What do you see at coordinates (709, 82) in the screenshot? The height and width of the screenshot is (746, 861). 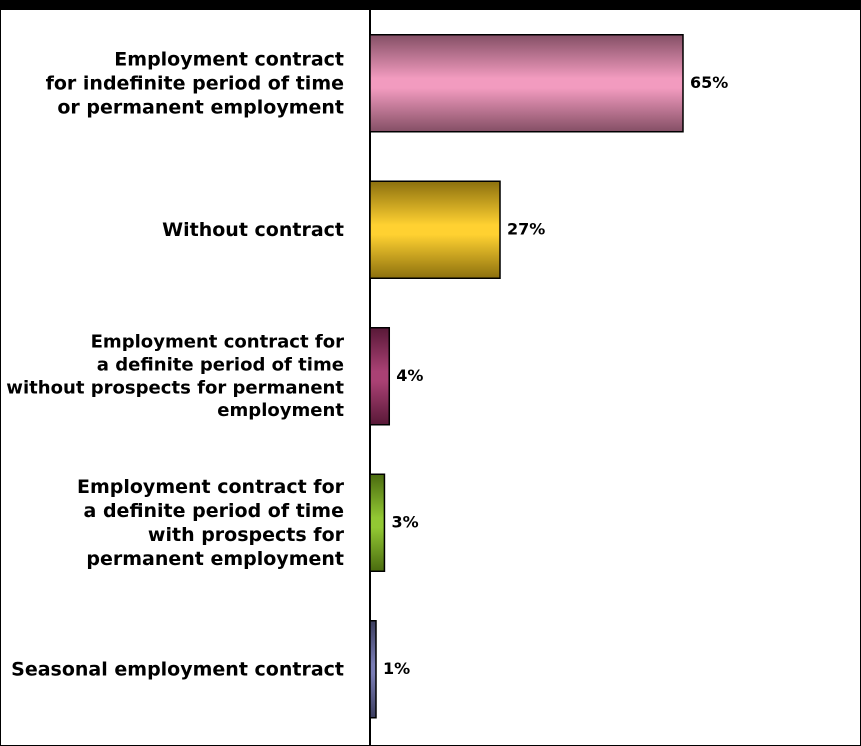 I see `value-label-1: 65%` at bounding box center [709, 82].